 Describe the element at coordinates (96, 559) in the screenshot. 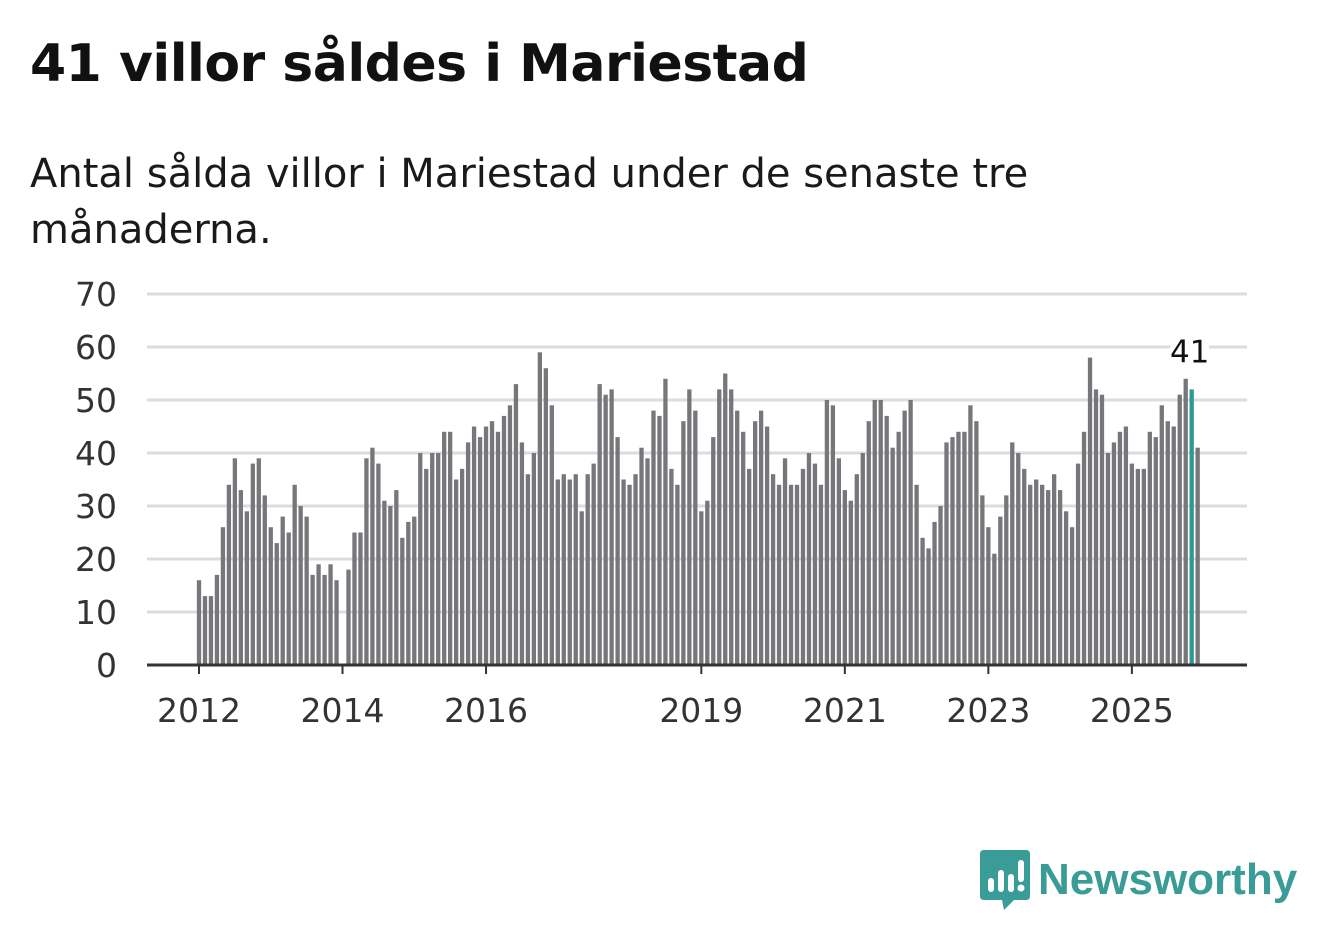

I see `y-tick-label: 20` at that location.